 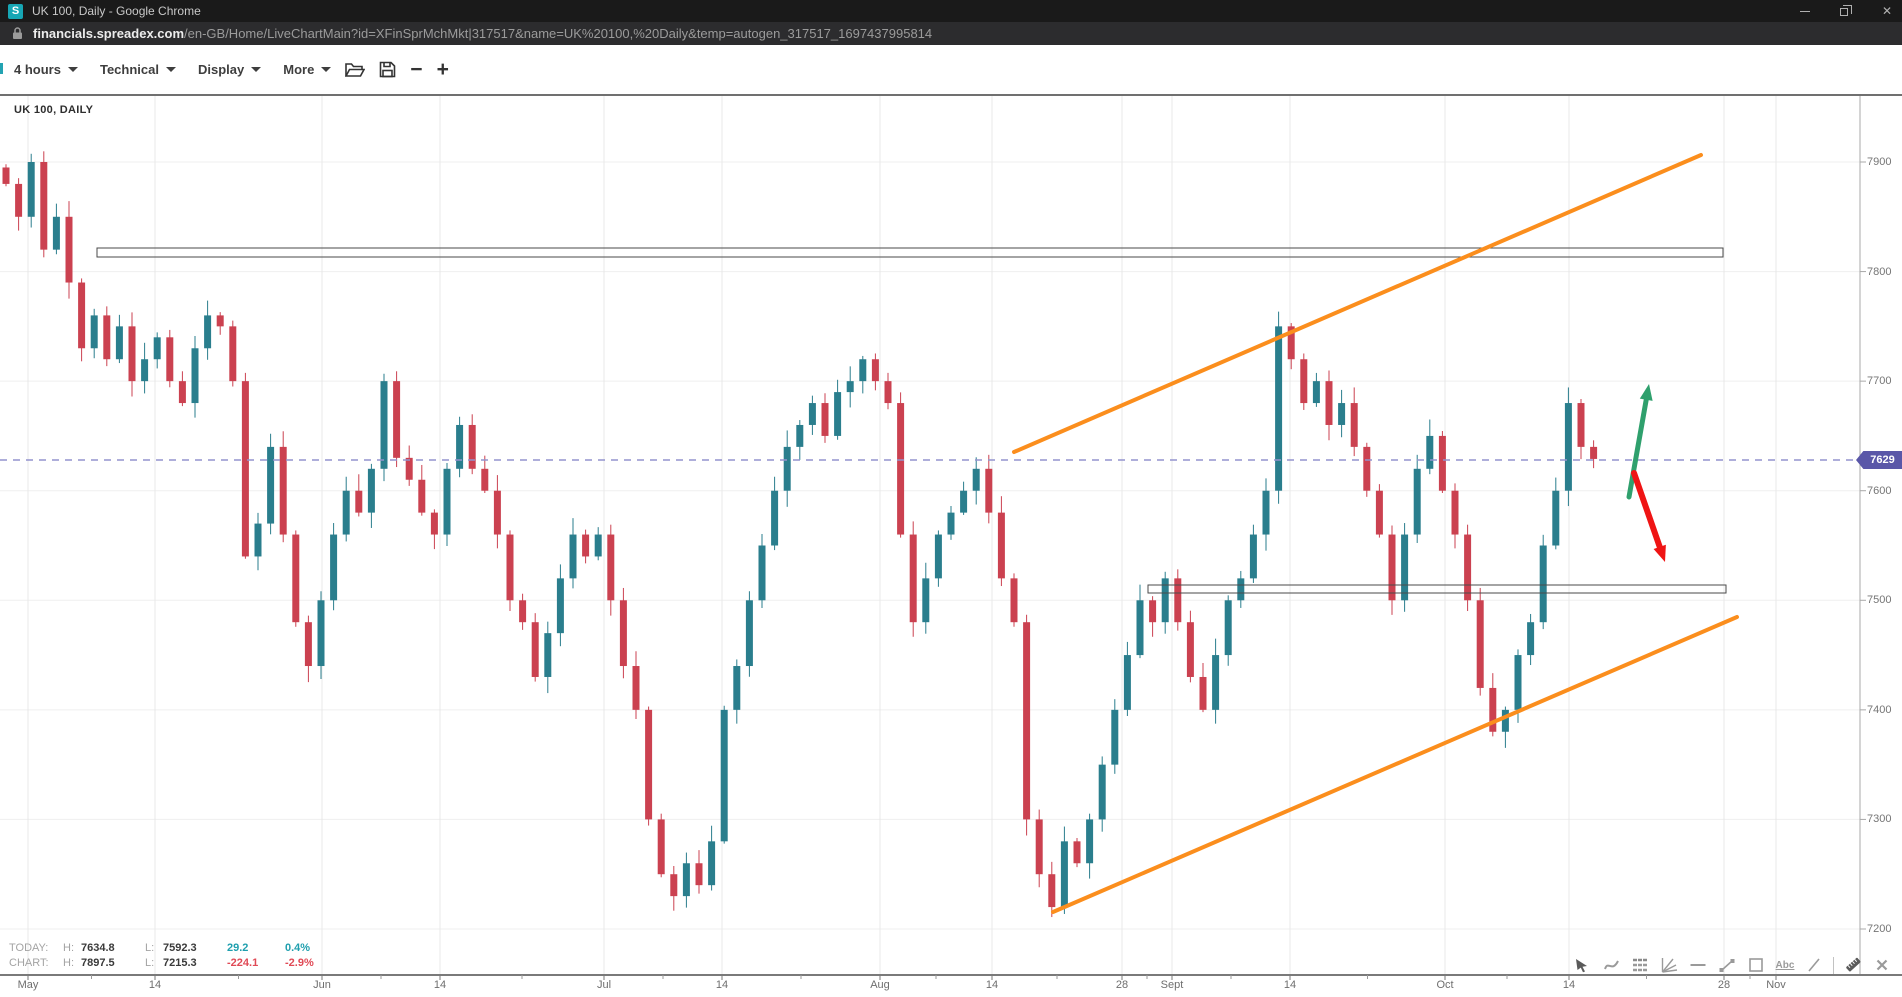 I want to click on toolbar-edge-accent, so click(x=1, y=68).